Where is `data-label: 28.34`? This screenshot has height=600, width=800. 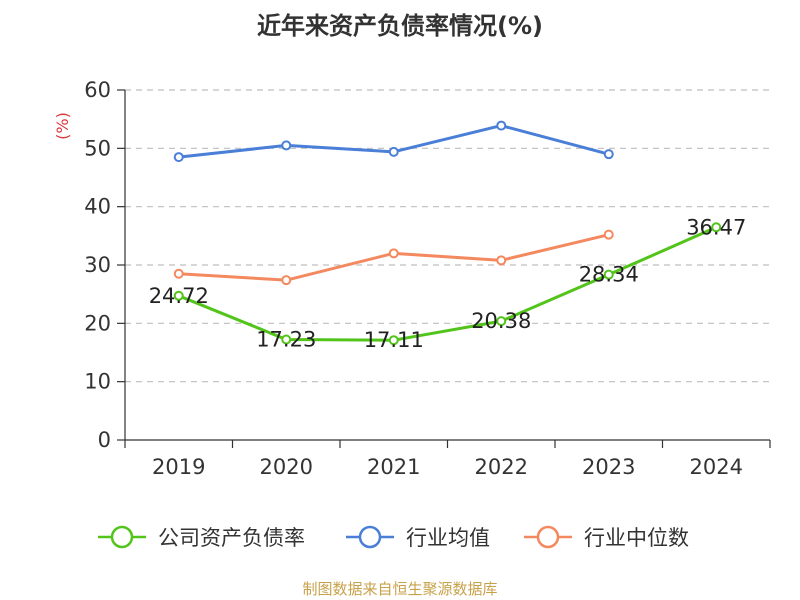 data-label: 28.34 is located at coordinates (609, 275).